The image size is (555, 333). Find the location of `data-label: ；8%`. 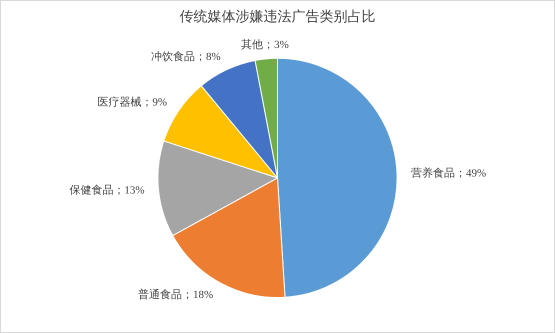

data-label: ；8% is located at coordinates (207, 56).